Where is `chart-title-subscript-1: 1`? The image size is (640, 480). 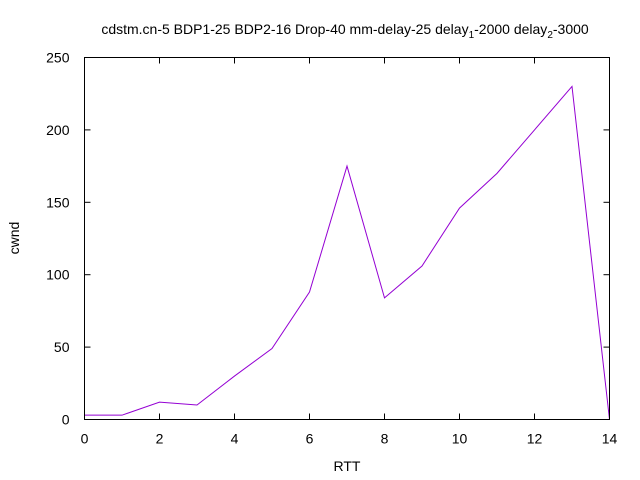 chart-title-subscript-1: 1 is located at coordinates (472, 35).